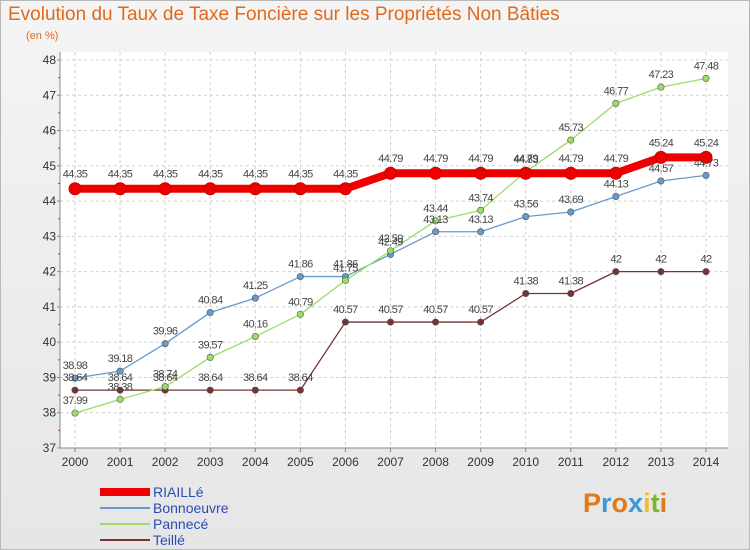 The width and height of the screenshot is (750, 550). I want to click on x-tick-label: 2002, so click(165, 462).